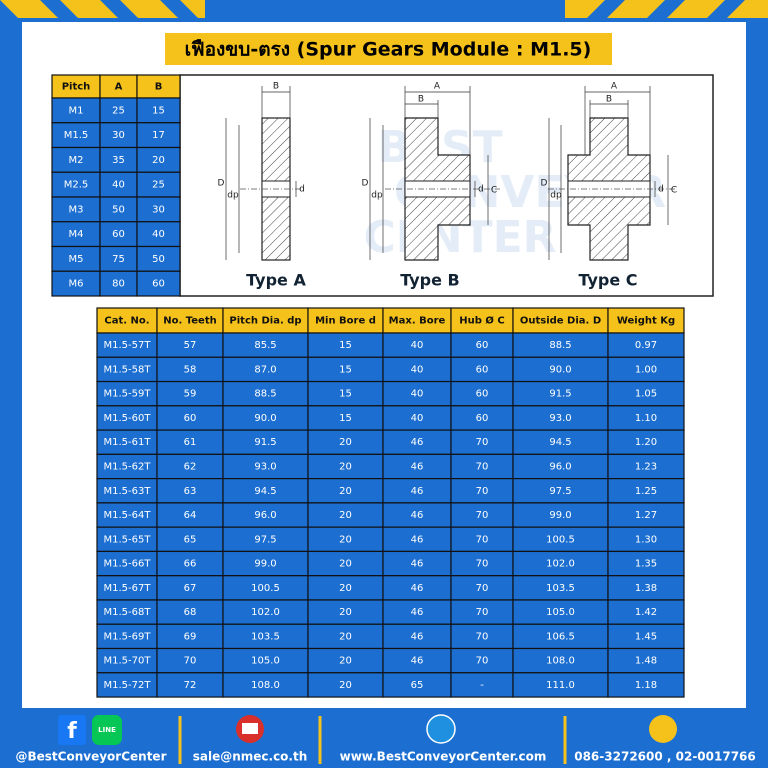 Image resolution: width=768 pixels, height=768 pixels. Describe the element at coordinates (190, 515) in the screenshot. I see `cell-text: 64` at that location.